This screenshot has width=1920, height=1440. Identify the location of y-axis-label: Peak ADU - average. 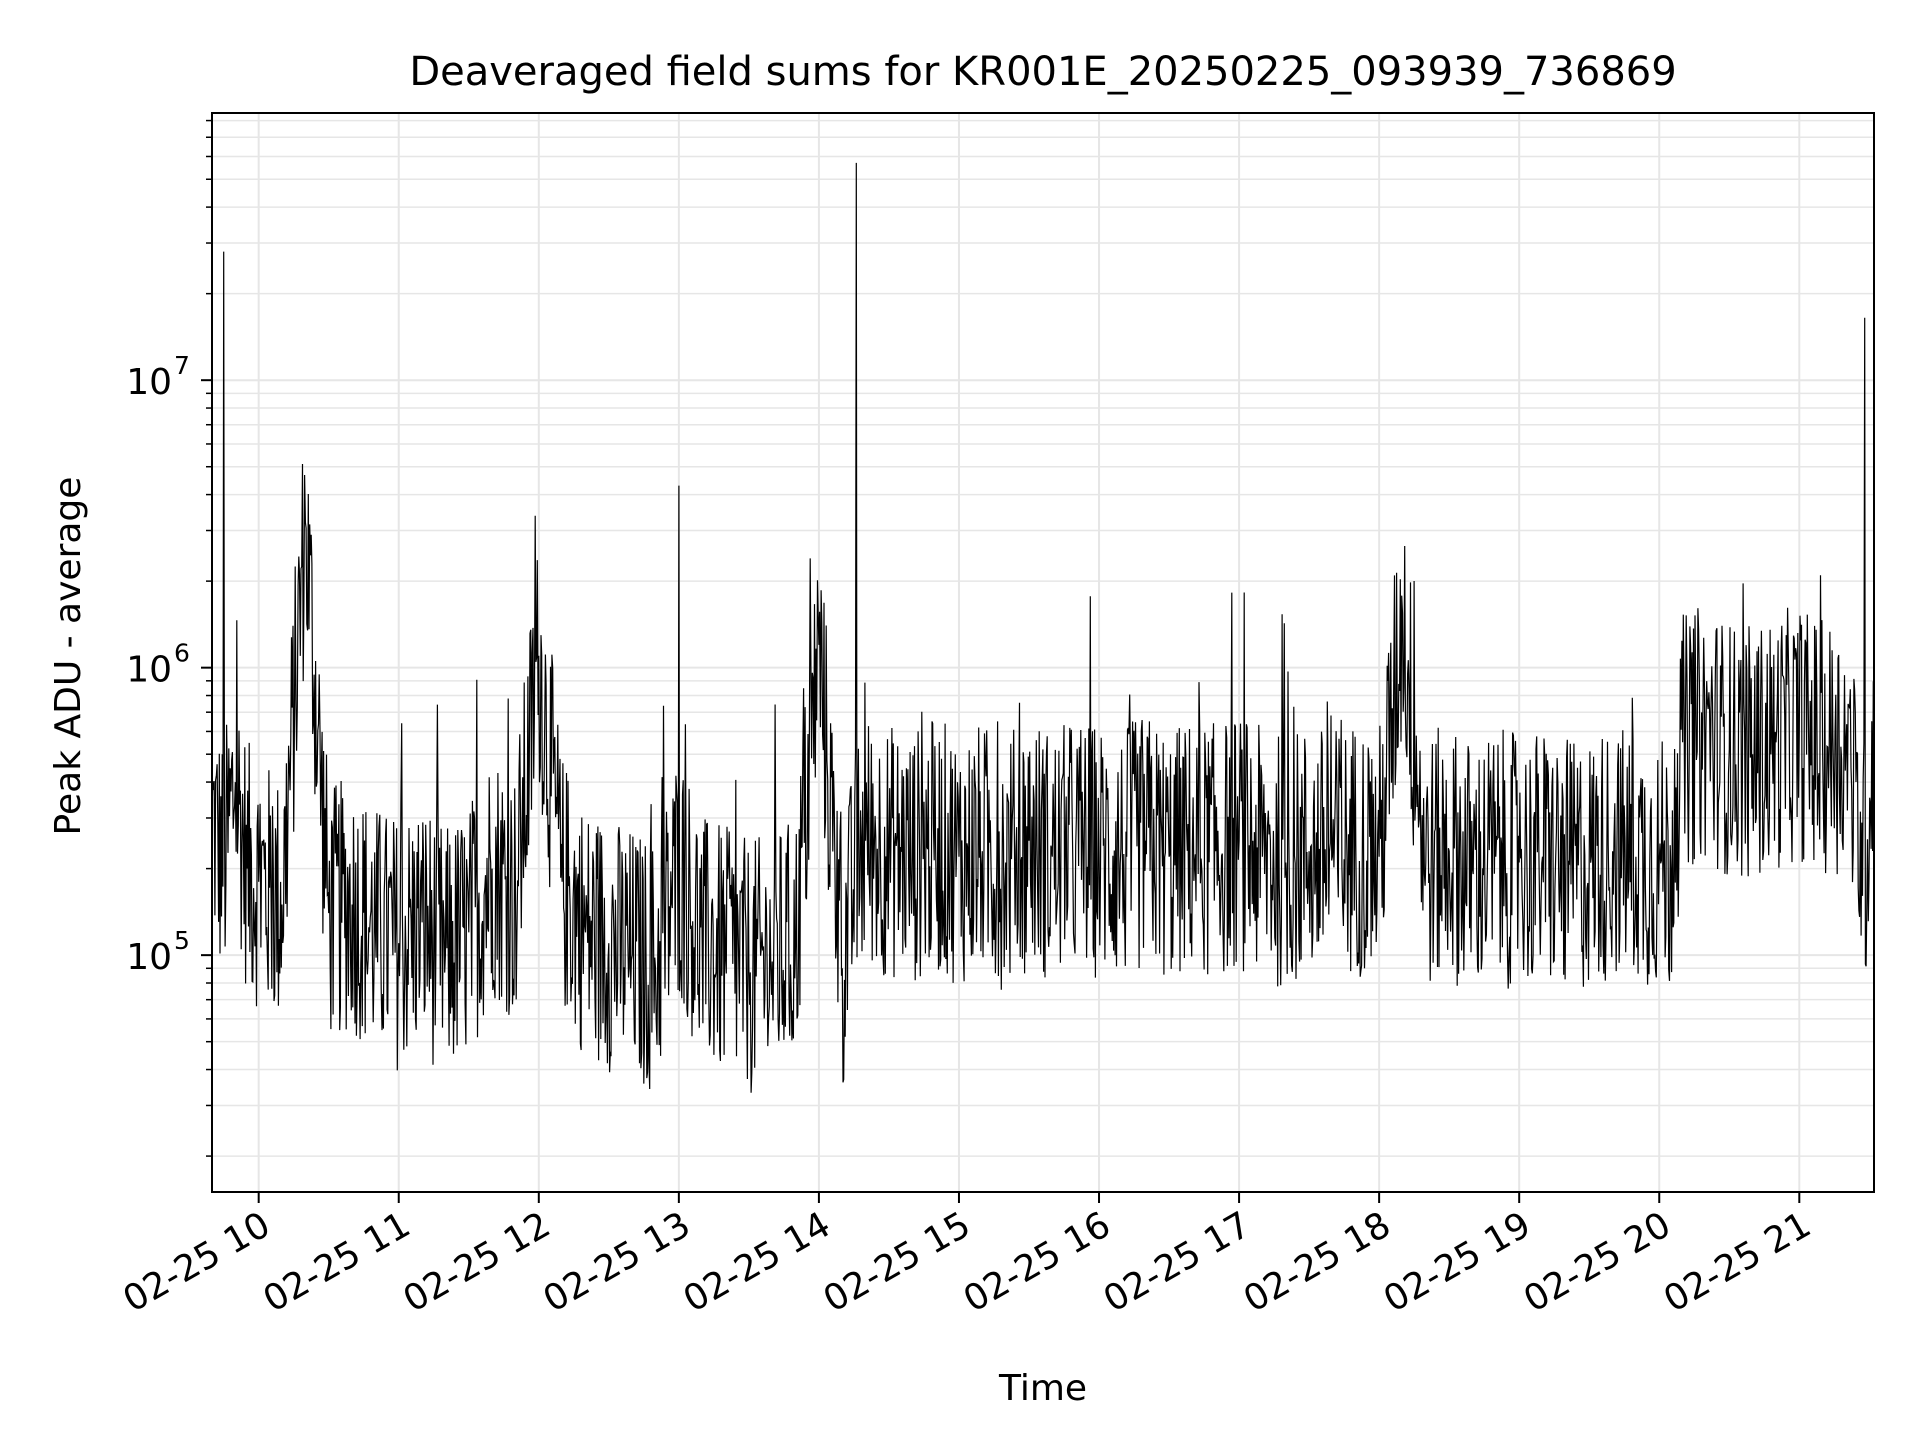
(68, 656).